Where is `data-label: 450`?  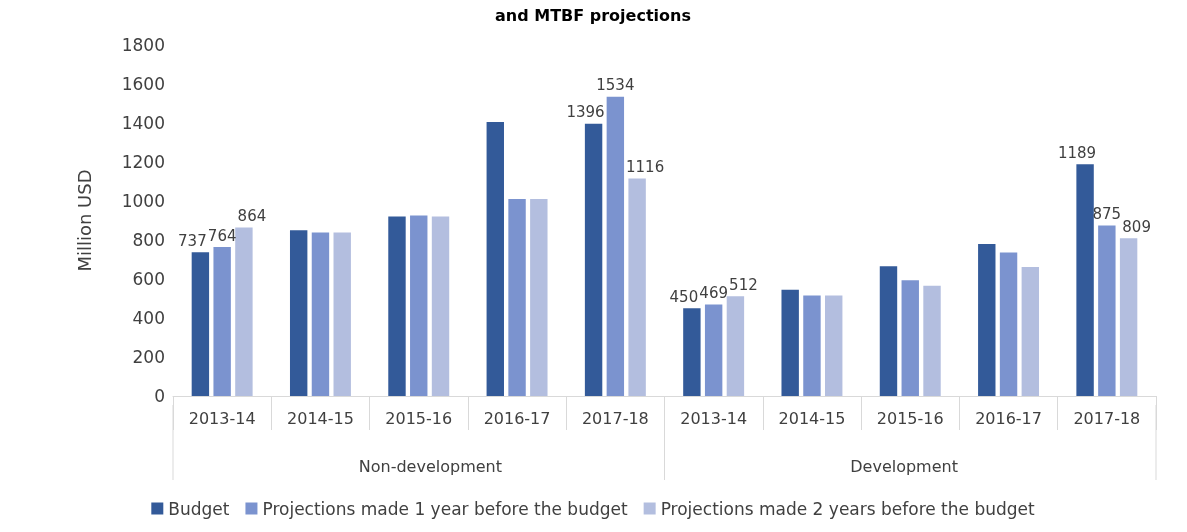
data-label: 450 is located at coordinates (684, 296).